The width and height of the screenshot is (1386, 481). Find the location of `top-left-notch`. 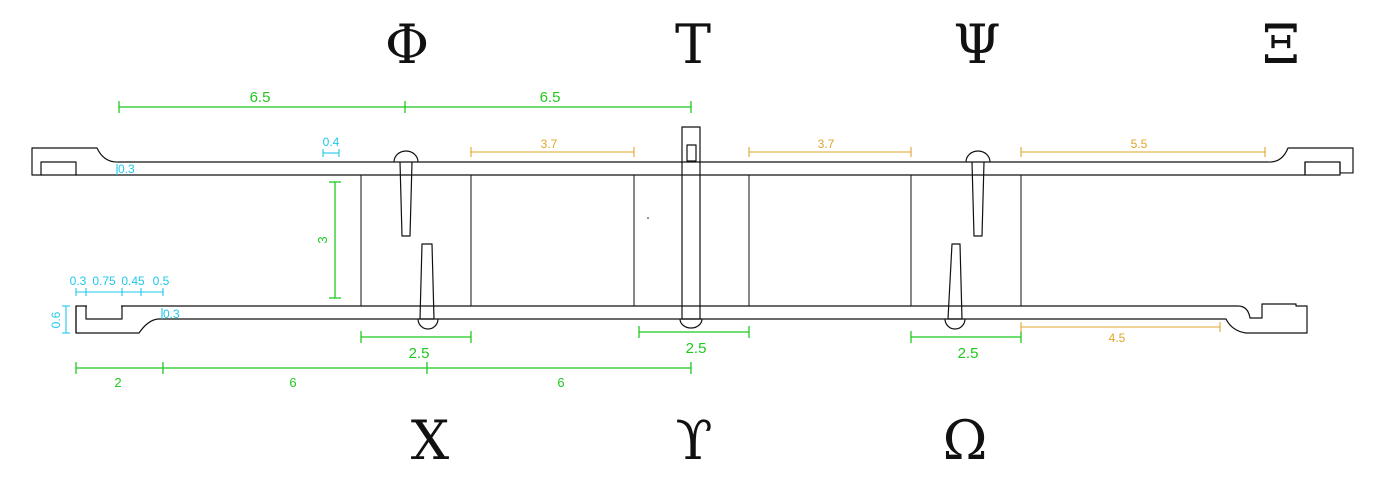

top-left-notch is located at coordinates (58, 168).